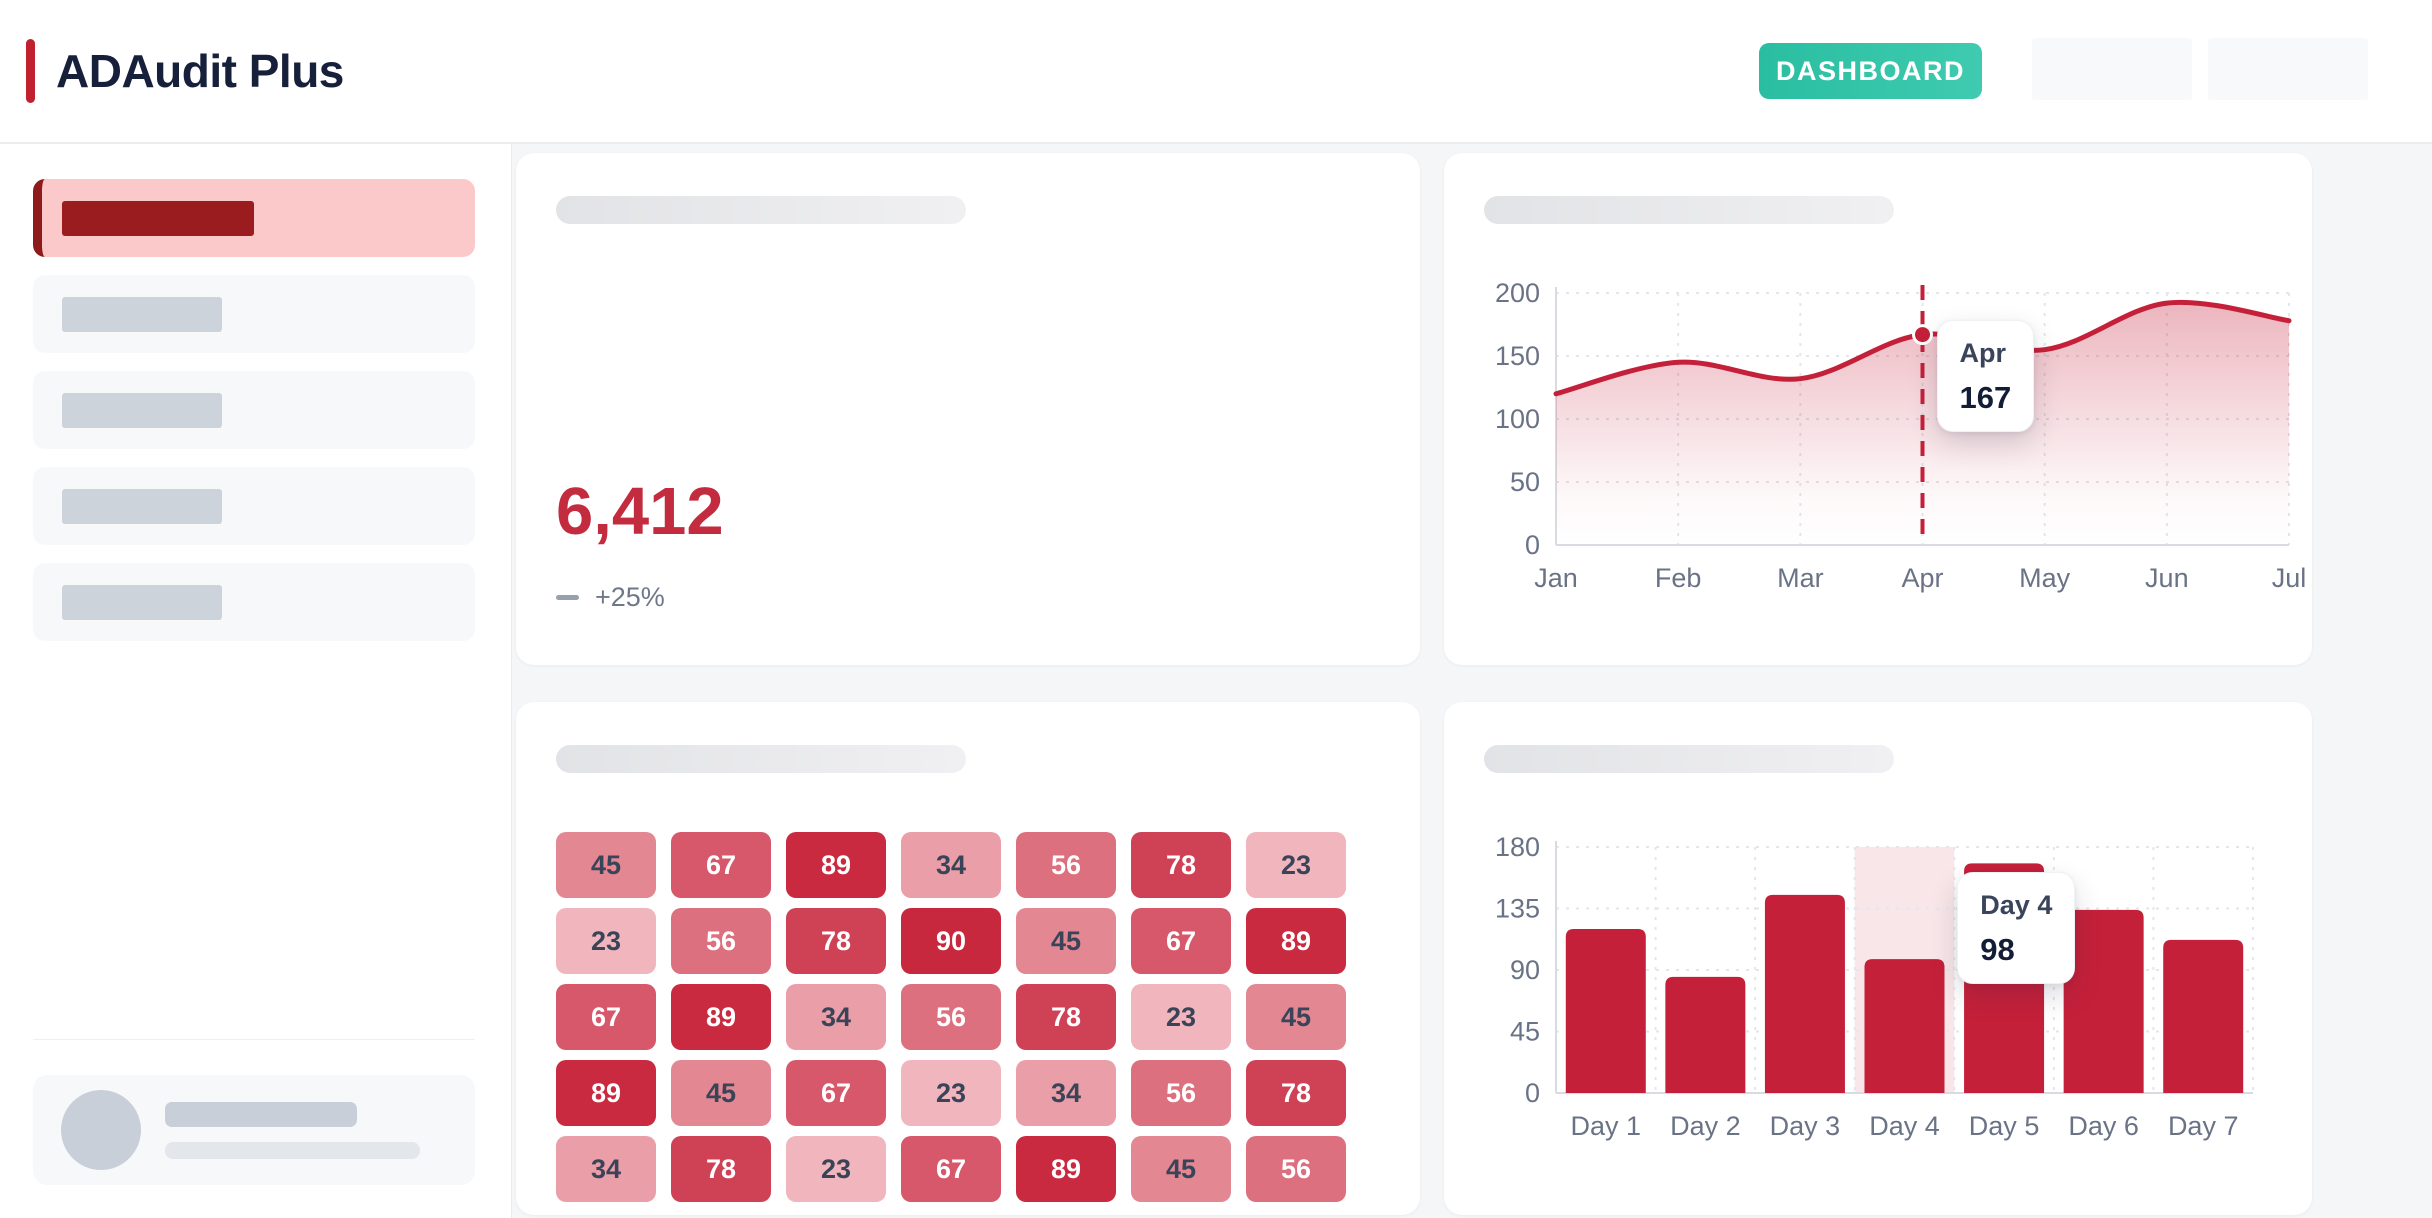 The height and width of the screenshot is (1218, 2432). Describe the element at coordinates (2016, 905) in the screenshot. I see `tooltip-label: Day 4` at that location.